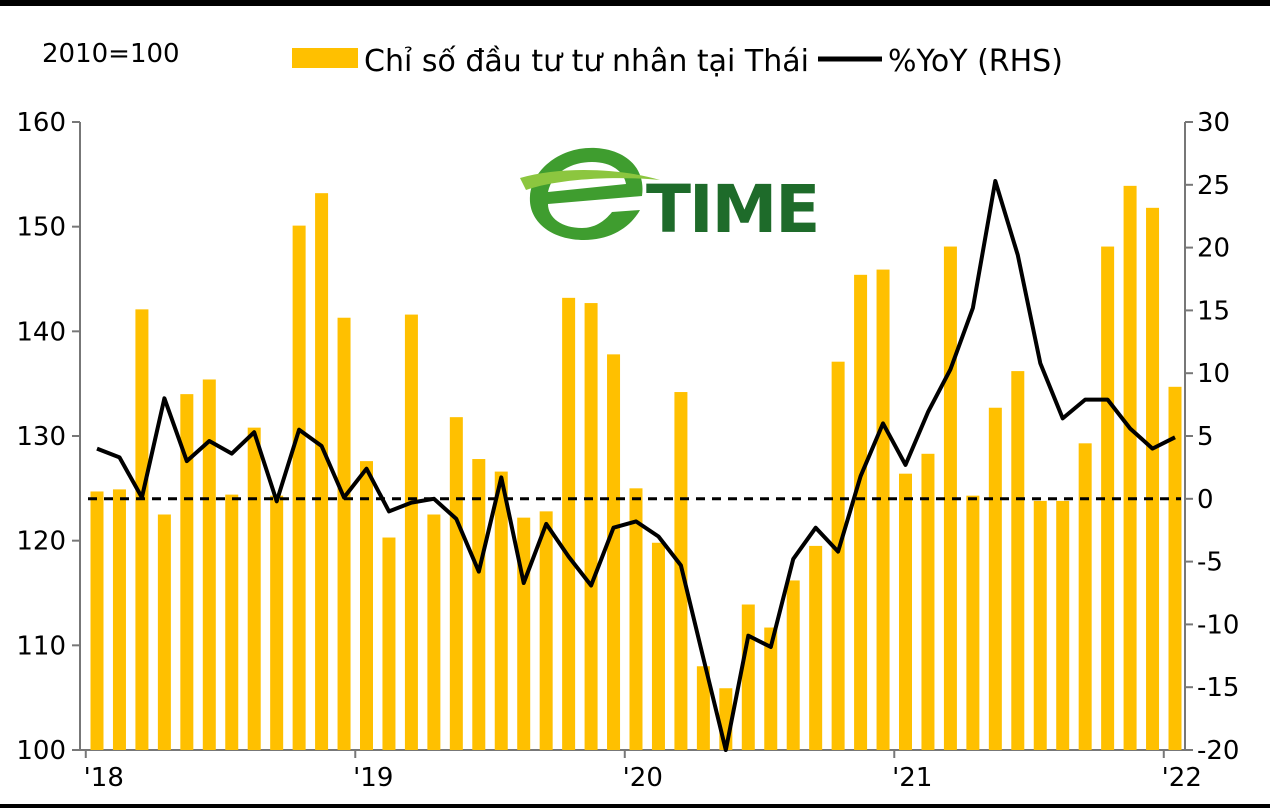  I want to click on right-tick-label: 30, so click(1213, 123).